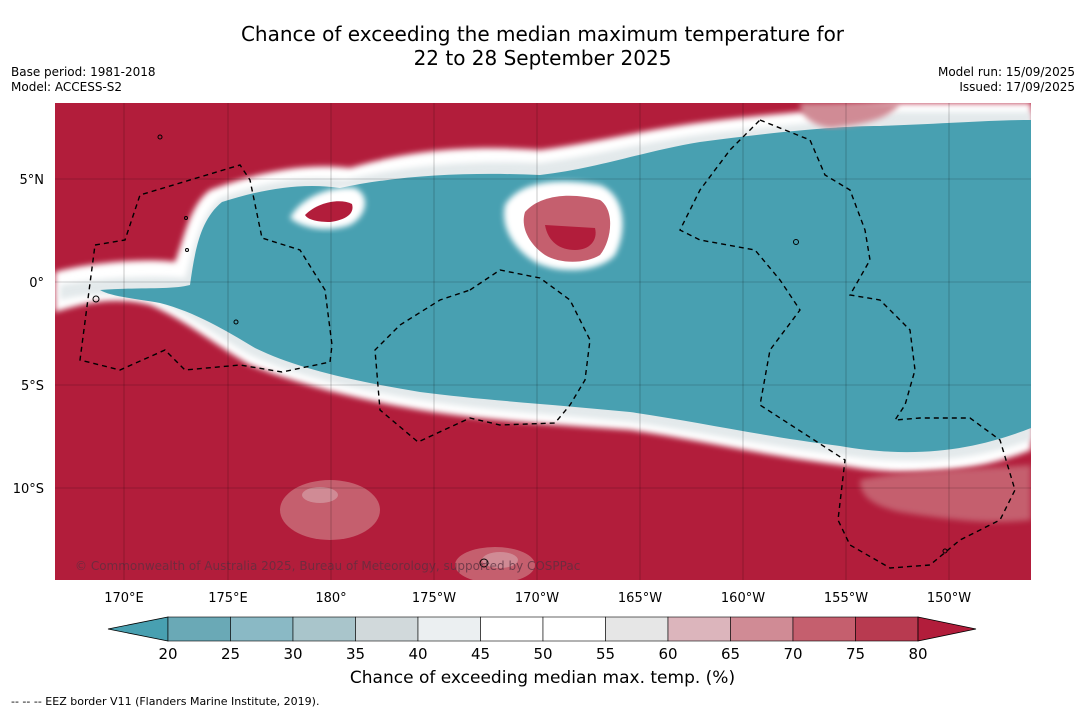 This screenshot has height=713, width=1085. I want to click on meta-right: Model run: 15/09/2025 Issued: 17/09/2025, so click(1006, 79).